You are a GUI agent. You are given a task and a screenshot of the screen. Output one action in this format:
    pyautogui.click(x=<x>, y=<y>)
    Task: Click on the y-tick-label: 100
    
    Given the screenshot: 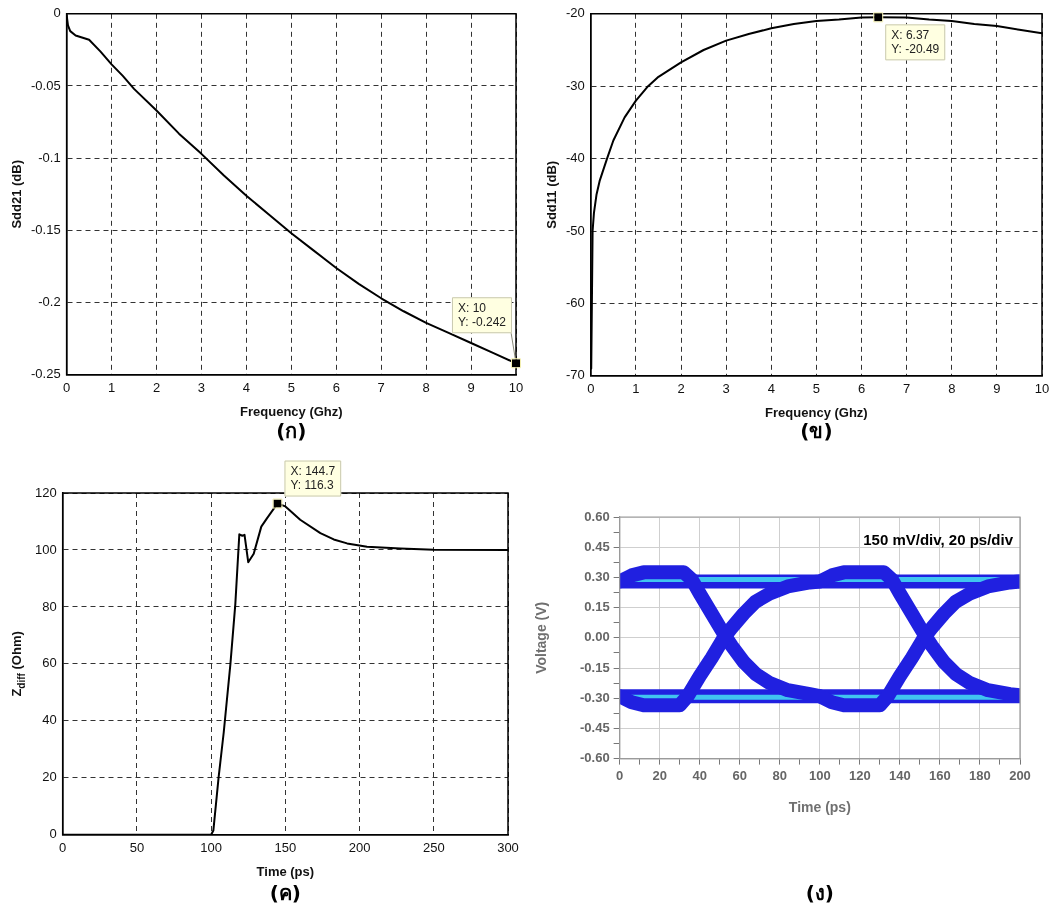 What is the action you would take?
    pyautogui.click(x=45, y=549)
    